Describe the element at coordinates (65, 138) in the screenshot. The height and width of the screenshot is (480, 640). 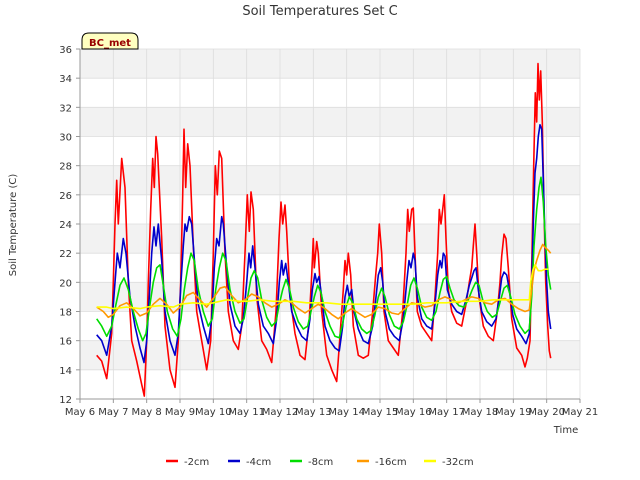
I see `y-tick-label: 30` at that location.